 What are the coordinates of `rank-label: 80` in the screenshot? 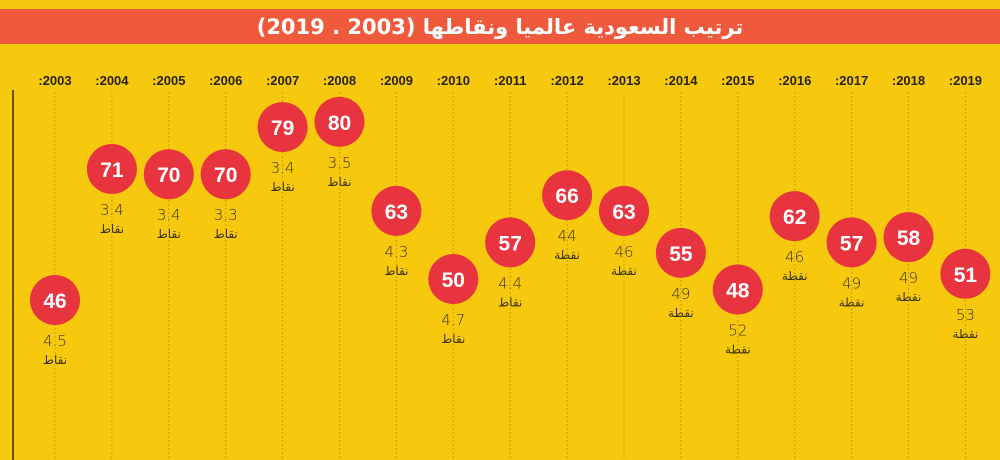 It's located at (339, 123).